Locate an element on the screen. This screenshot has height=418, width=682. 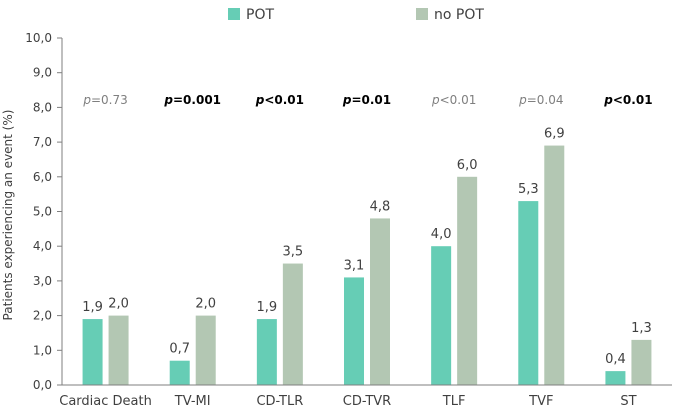
y-axis: 0,0 1,0 2,0 3,0 4,0 5,0 6,0 7,0 8,0 9,0 10,0 is located at coordinates (44, 211).